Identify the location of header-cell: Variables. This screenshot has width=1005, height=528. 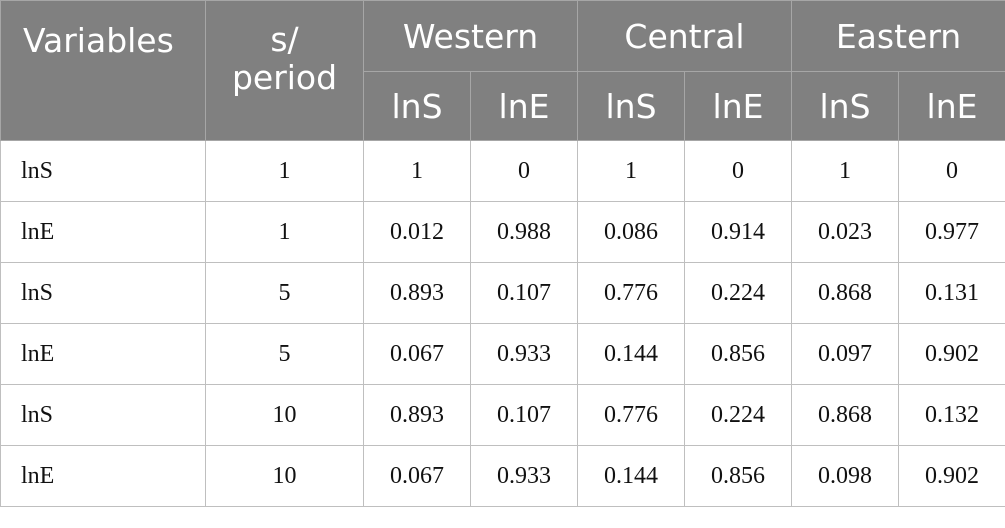
(103, 70).